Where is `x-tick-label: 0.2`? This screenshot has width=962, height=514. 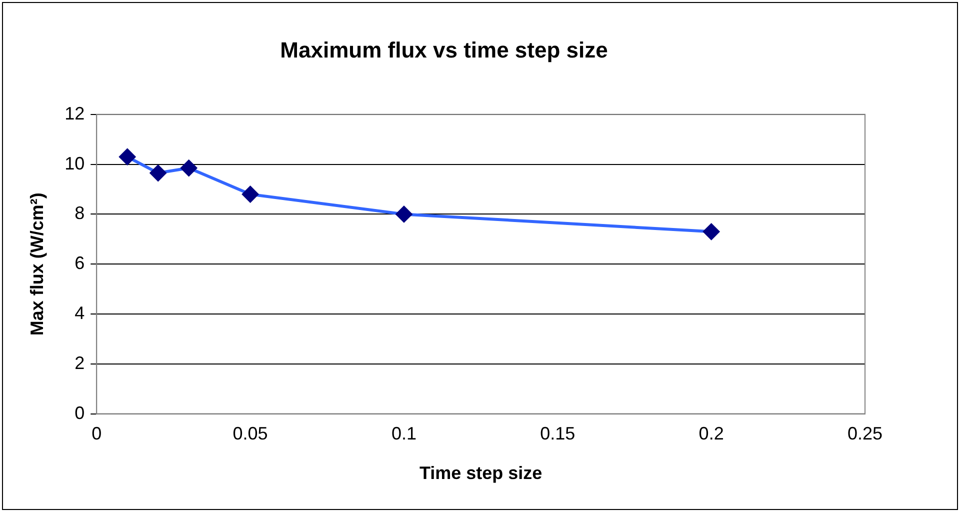
x-tick-label: 0.2 is located at coordinates (711, 434).